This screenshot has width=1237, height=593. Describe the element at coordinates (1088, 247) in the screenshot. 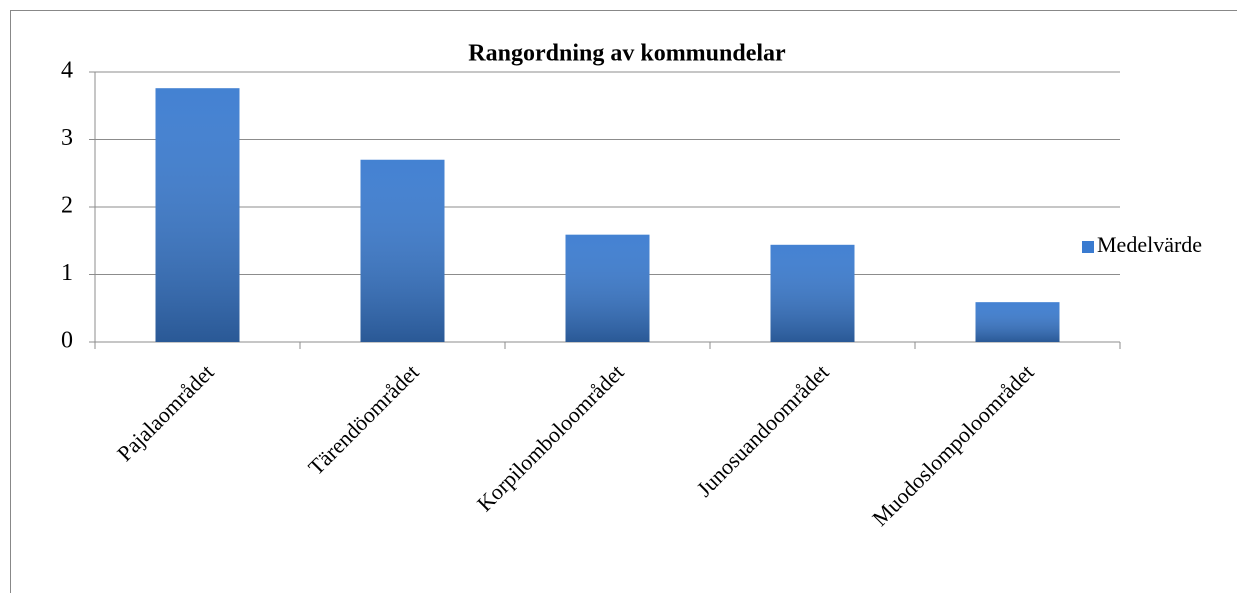

I see `legend-swatch` at that location.